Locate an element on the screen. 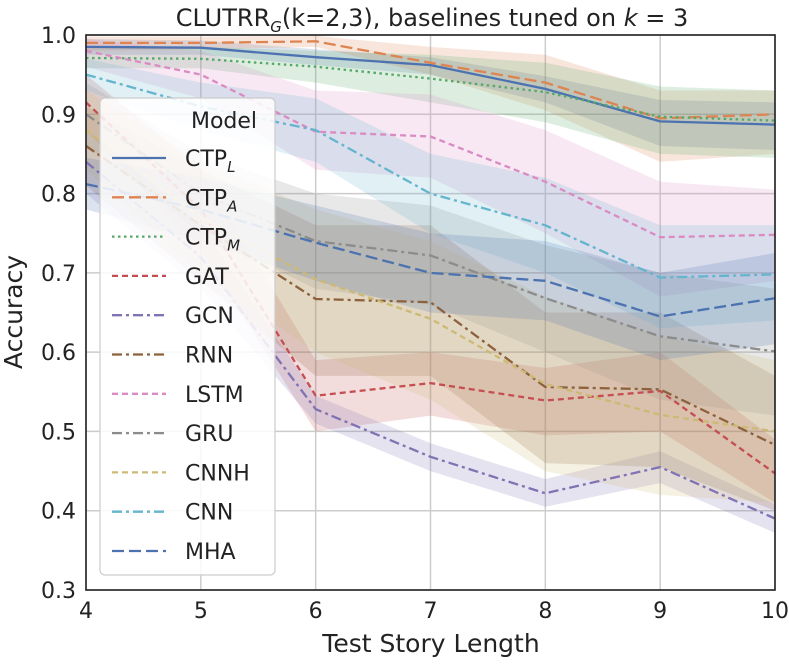 Image resolution: width=789 pixels, height=664 pixels. line-ctp-m is located at coordinates (430, 89).